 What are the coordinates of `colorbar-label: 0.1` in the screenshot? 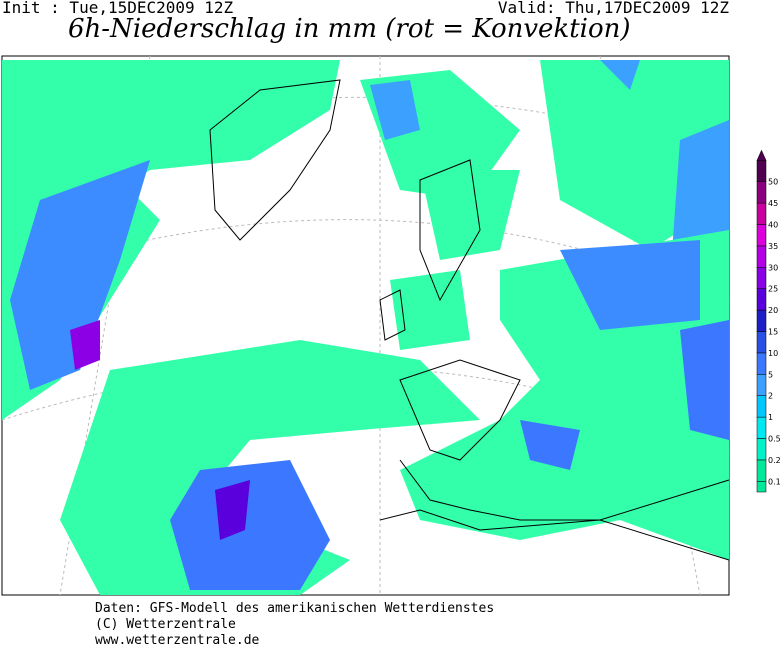 It's located at (774, 481).